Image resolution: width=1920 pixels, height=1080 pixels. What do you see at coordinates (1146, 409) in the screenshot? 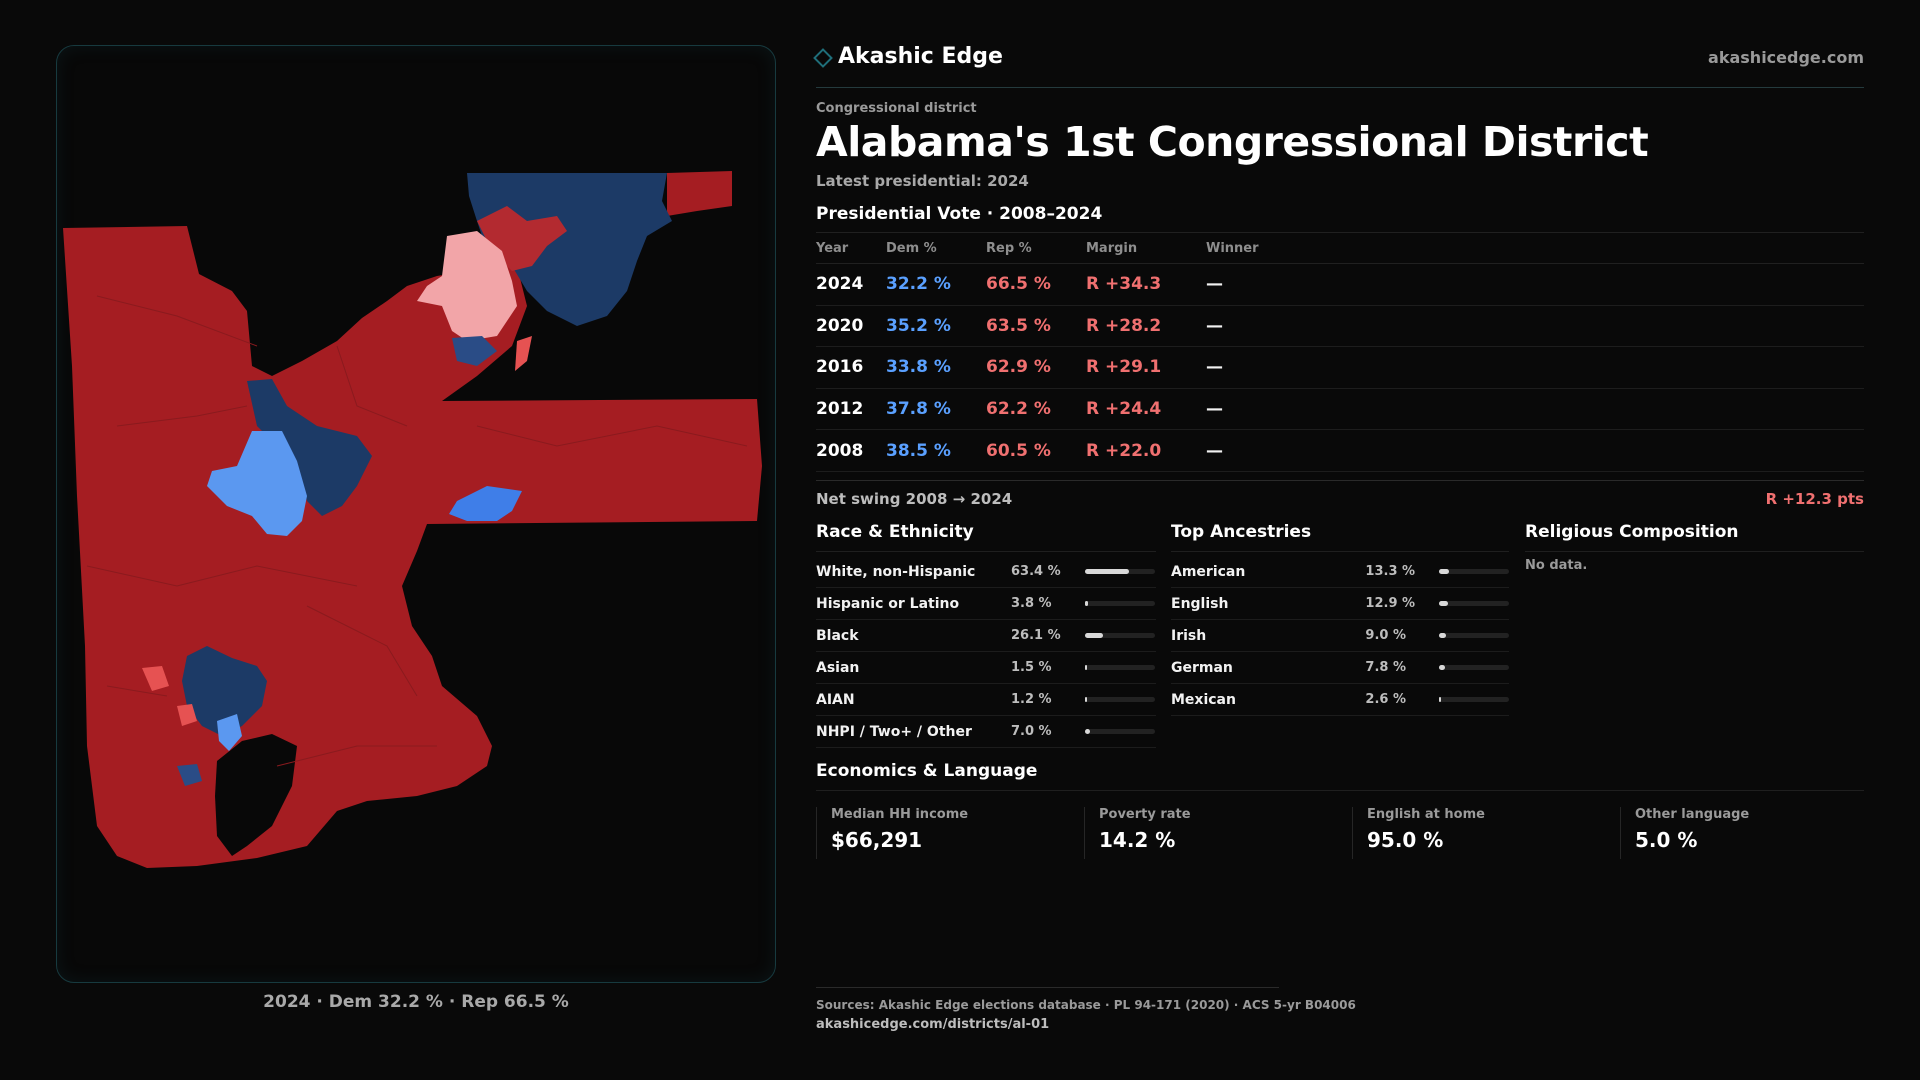
I see `margin-cell: R +24.4` at bounding box center [1146, 409].